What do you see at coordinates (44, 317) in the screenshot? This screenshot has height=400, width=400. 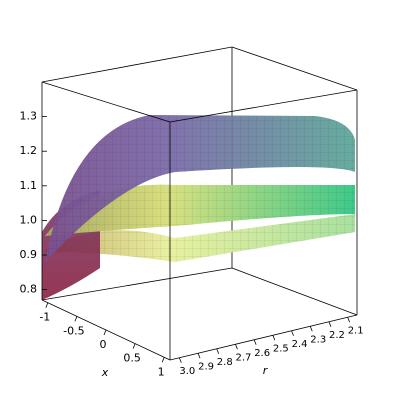 I see `x-tick-label: -1` at bounding box center [44, 317].